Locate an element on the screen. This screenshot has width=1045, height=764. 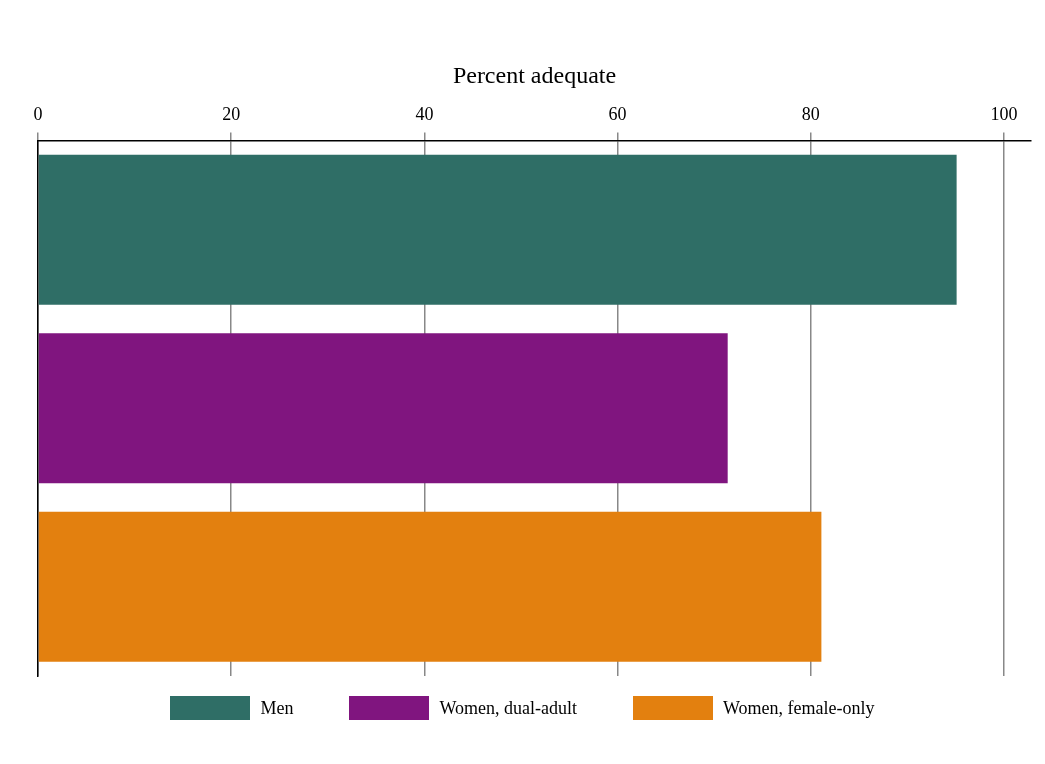
x-tick-label: 40 is located at coordinates (424, 114).